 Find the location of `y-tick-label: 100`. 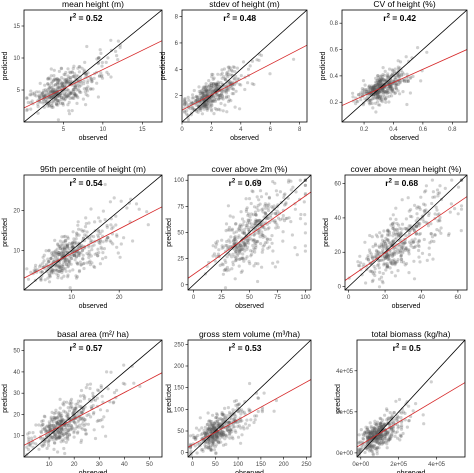

y-tick-label: 100 is located at coordinates (179, 181).